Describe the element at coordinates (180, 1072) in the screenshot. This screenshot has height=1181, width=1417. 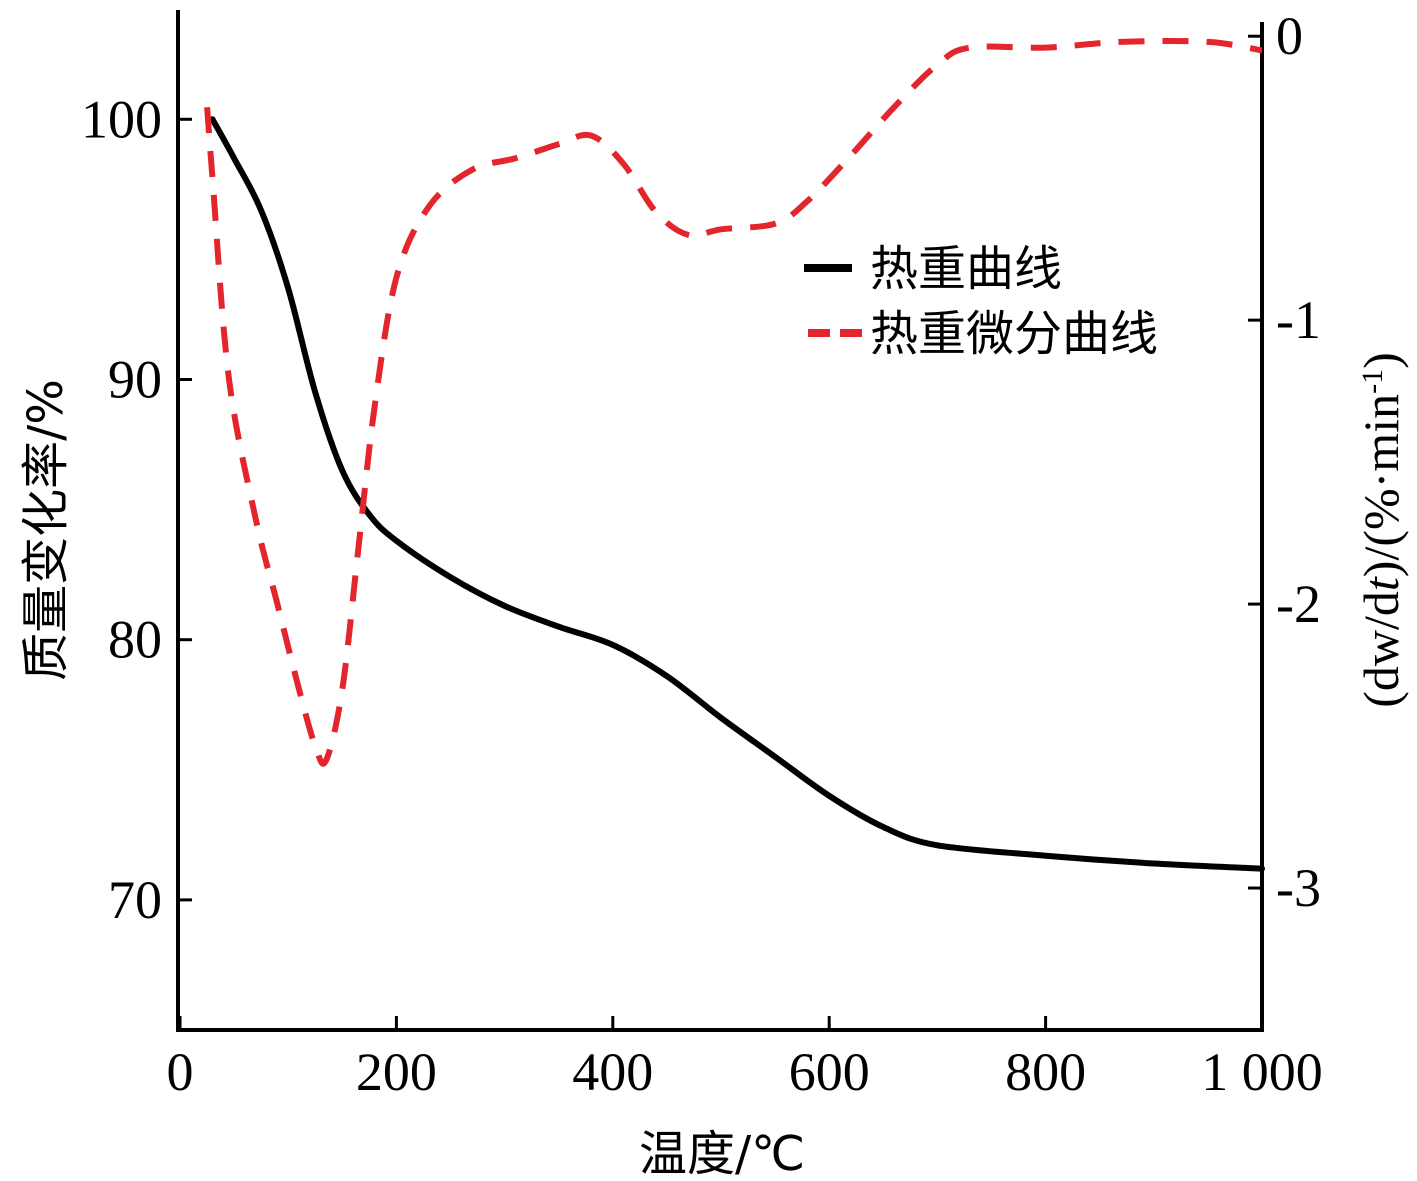
I see `x-tick-label: 0` at that location.